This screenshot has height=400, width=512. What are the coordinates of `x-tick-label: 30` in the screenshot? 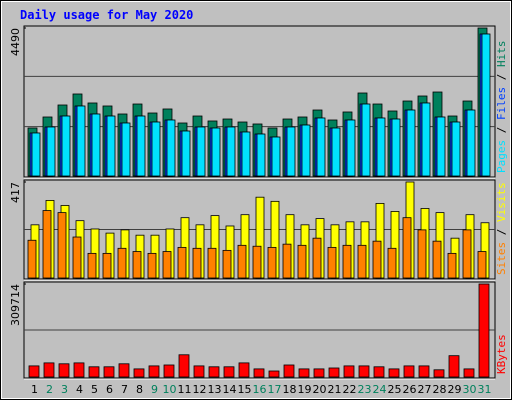 It's located at (470, 389).